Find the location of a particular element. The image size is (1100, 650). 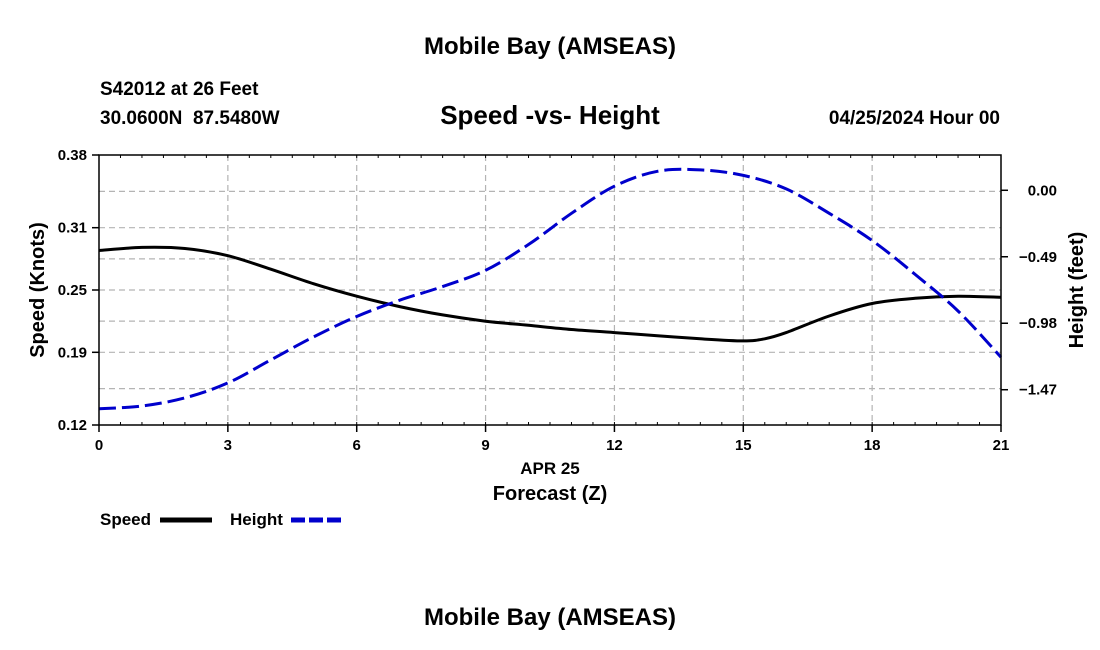

y2-tick-labels: 0.00 −0.49 −0.98 −1.47 is located at coordinates (1038, 290).